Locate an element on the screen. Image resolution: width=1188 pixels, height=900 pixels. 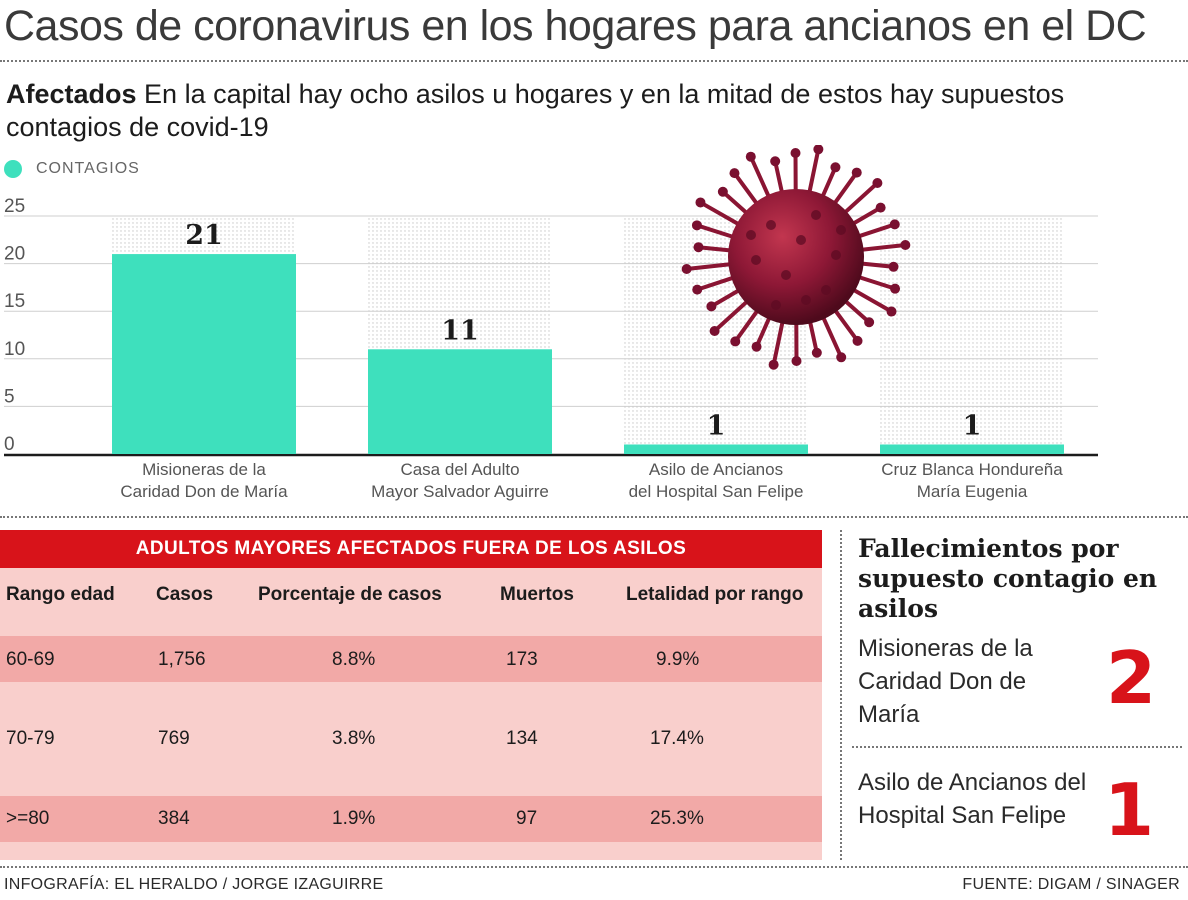
x-category-label: Caridad Don de María is located at coordinates (204, 491).